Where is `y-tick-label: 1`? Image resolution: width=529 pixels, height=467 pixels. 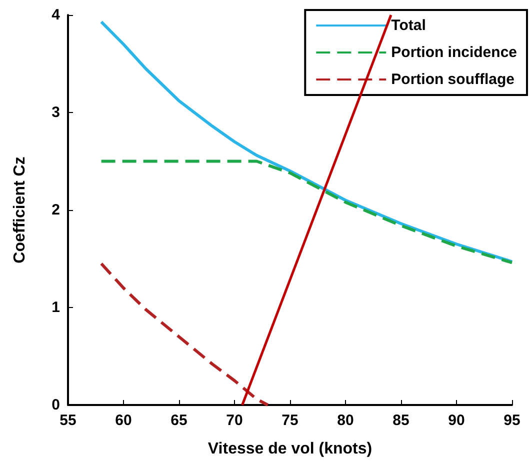 y-tick-label: 1 is located at coordinates (56, 307).